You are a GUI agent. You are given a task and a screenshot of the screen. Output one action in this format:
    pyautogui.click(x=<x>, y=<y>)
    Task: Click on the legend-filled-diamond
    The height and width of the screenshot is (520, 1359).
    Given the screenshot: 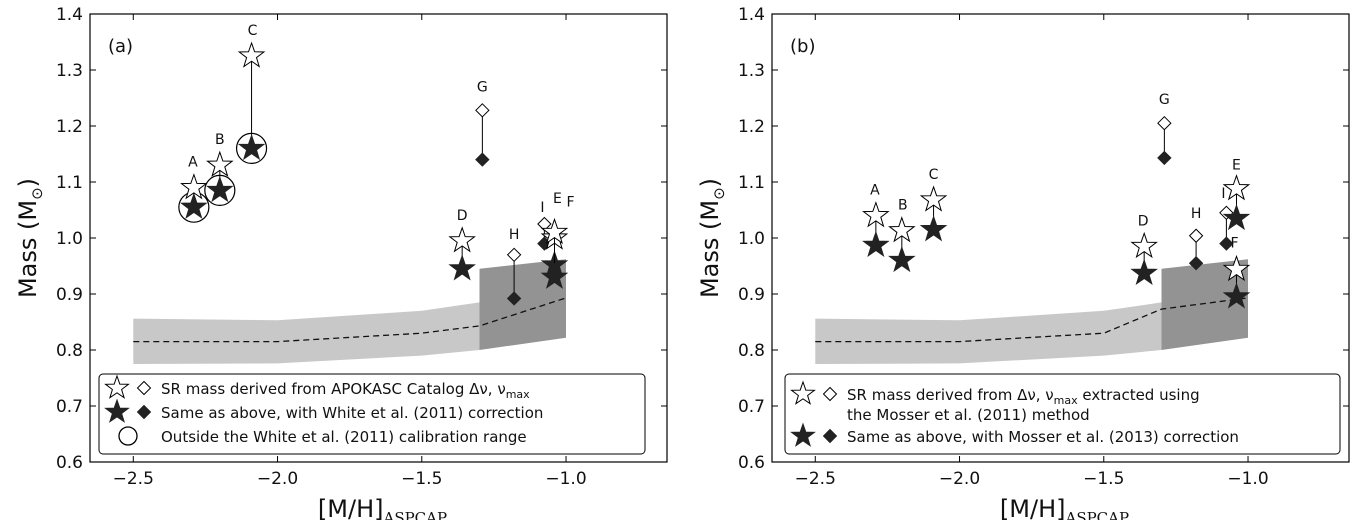 What is the action you would take?
    pyautogui.click(x=830, y=436)
    